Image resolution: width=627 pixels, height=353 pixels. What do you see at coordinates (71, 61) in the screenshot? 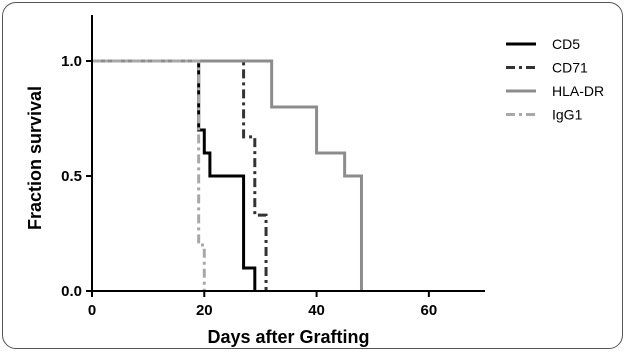
I see `y-tick-label: 1.0` at bounding box center [71, 61].